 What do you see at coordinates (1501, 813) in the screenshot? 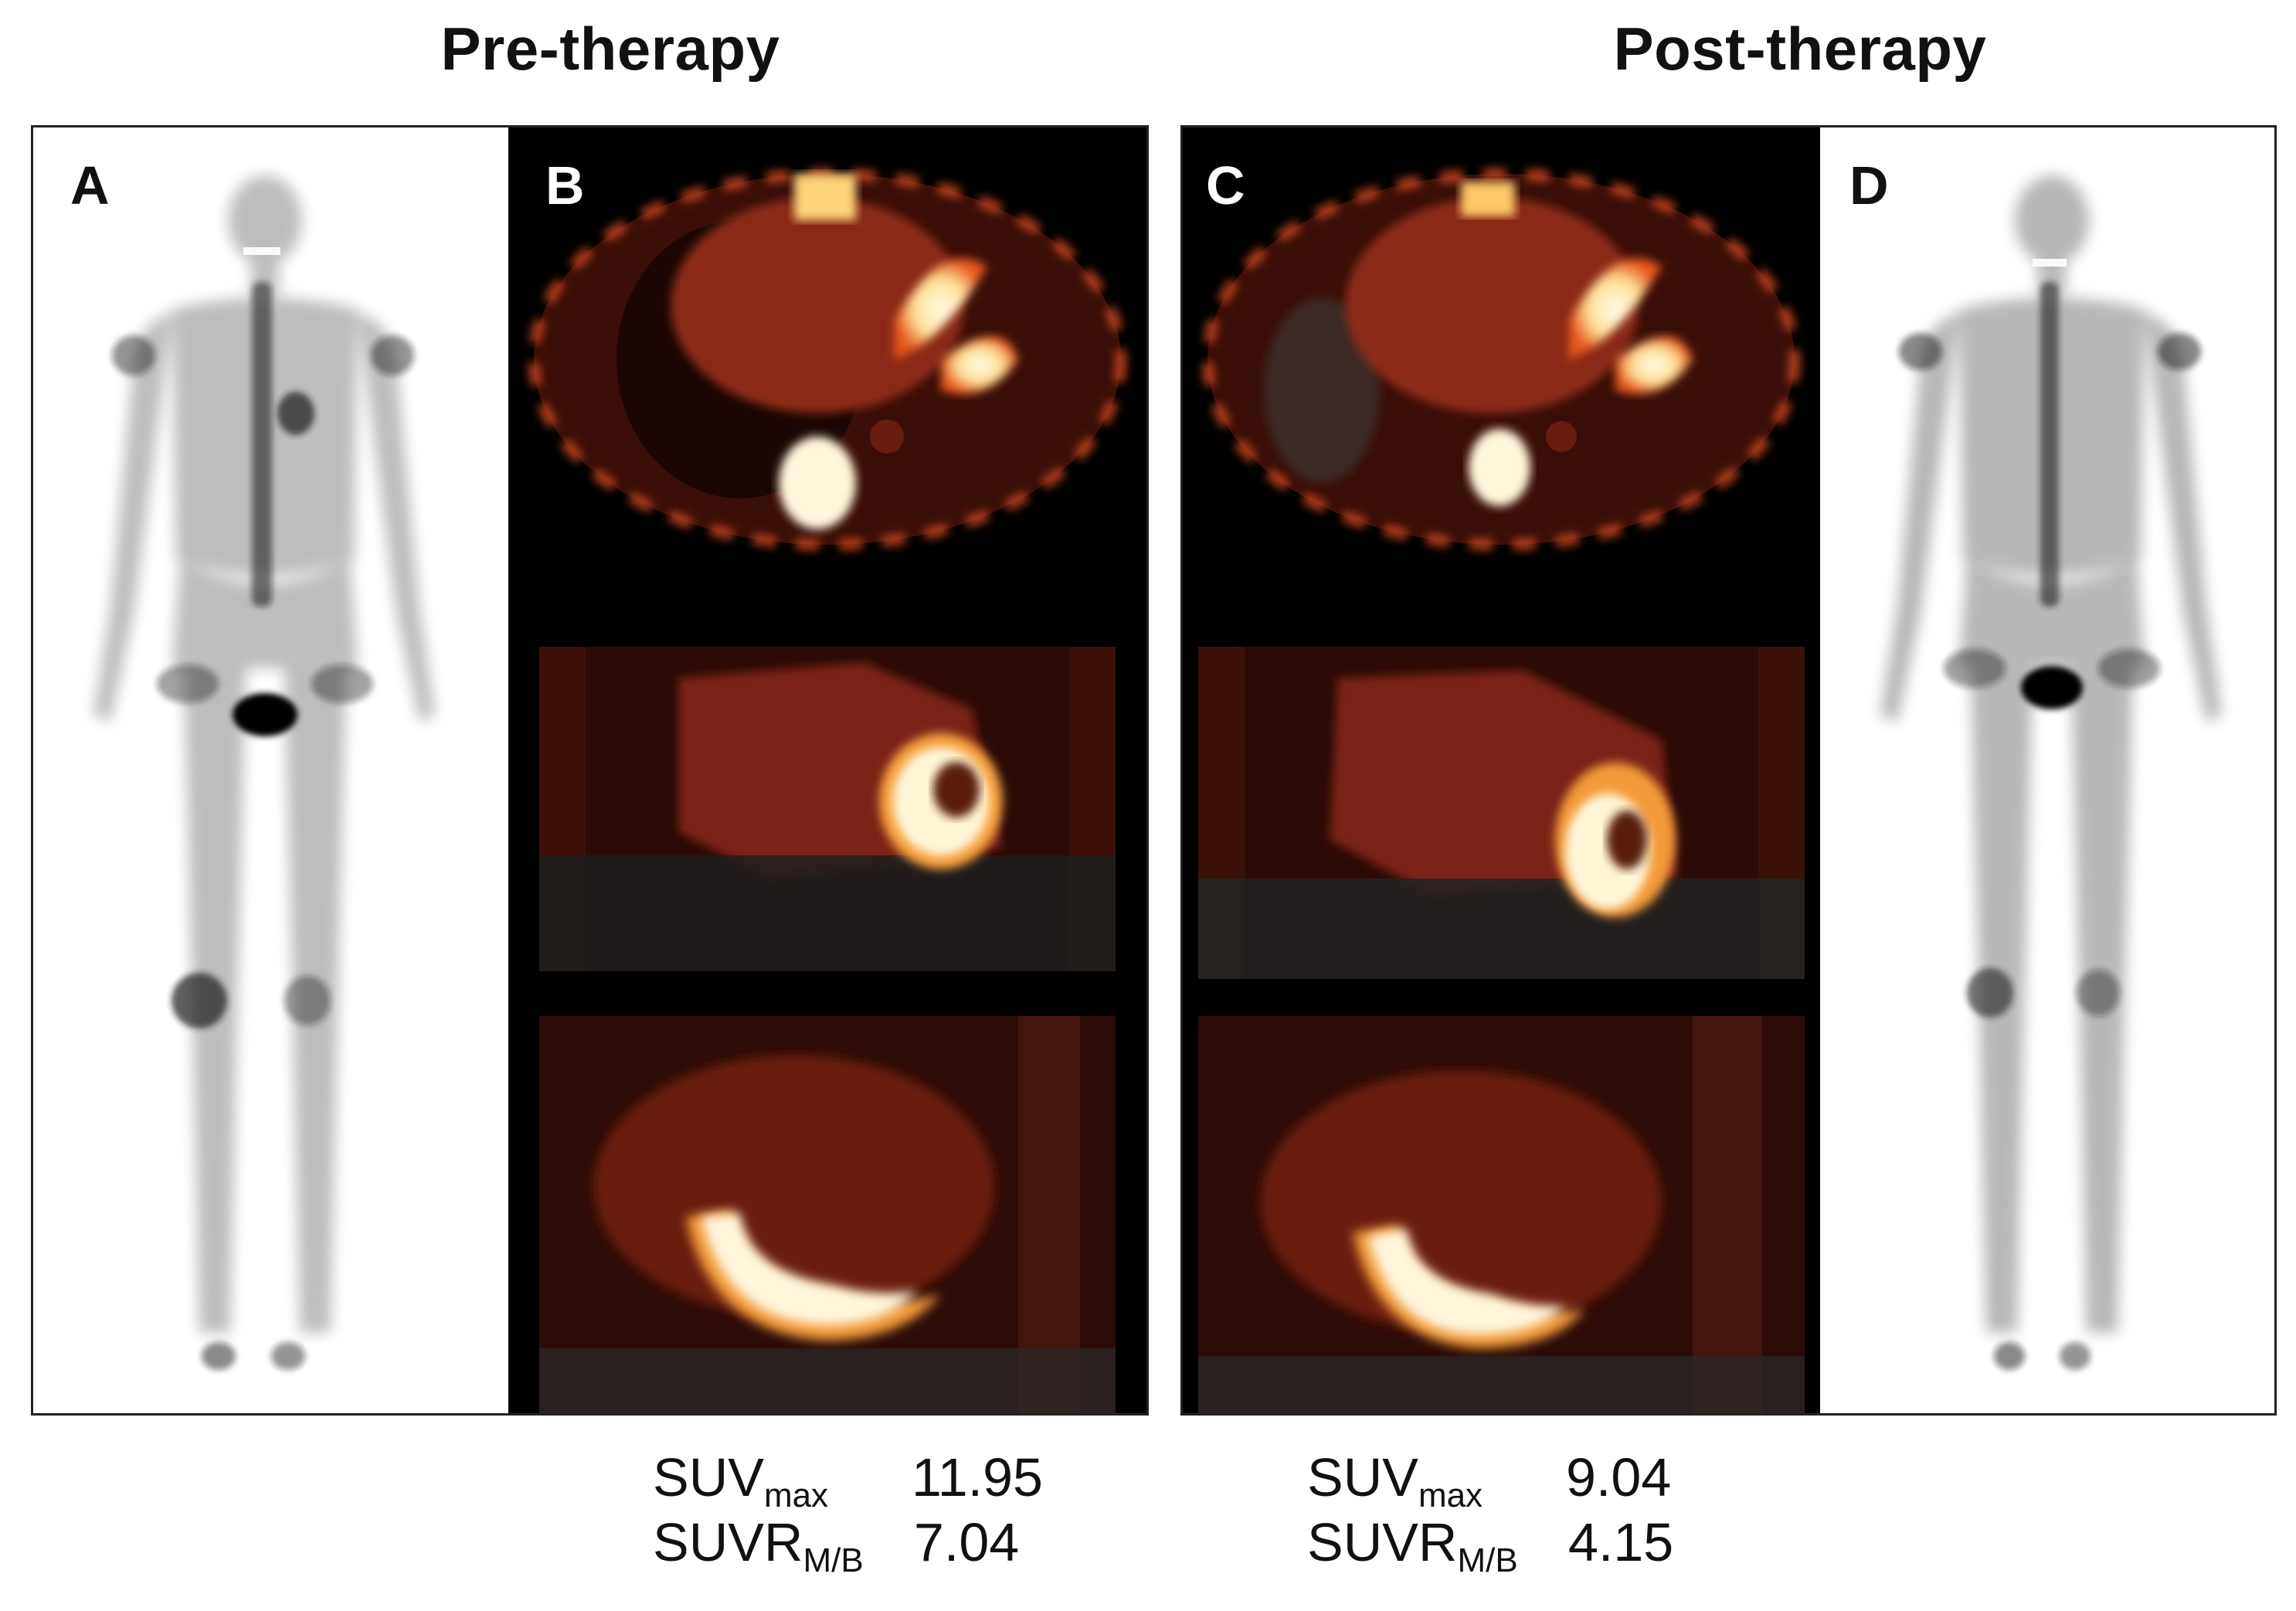
I see `coronal-slice-post` at bounding box center [1501, 813].